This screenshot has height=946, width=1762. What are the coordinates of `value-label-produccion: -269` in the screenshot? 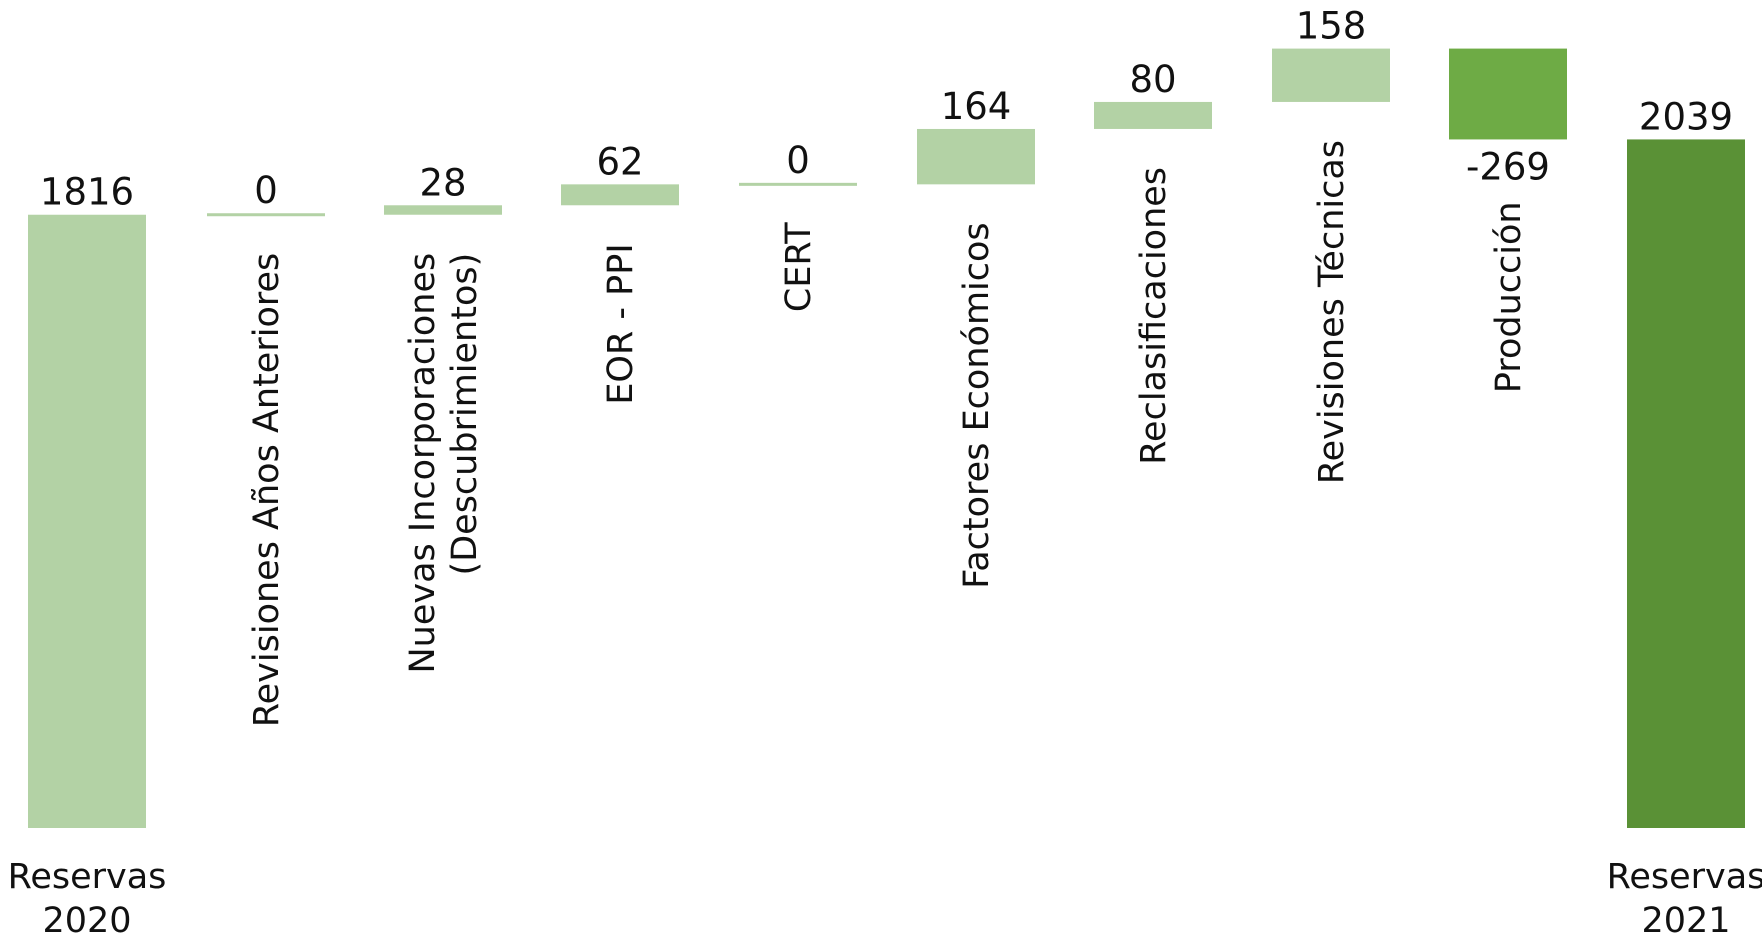 It's located at (1508, 166).